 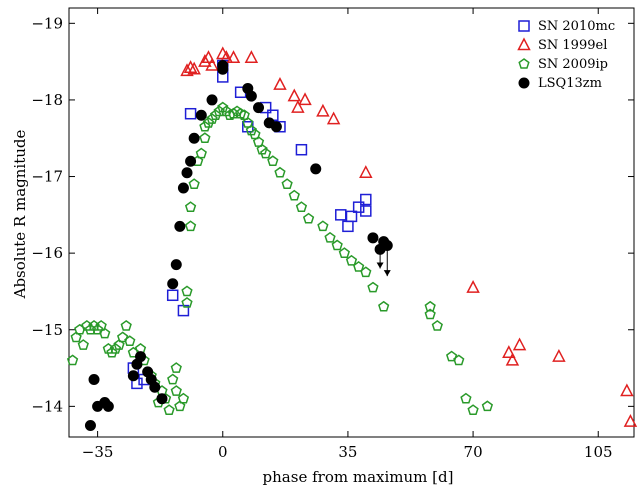 I want to click on x-axis-label: phase from maximum [d], so click(x=358, y=477).